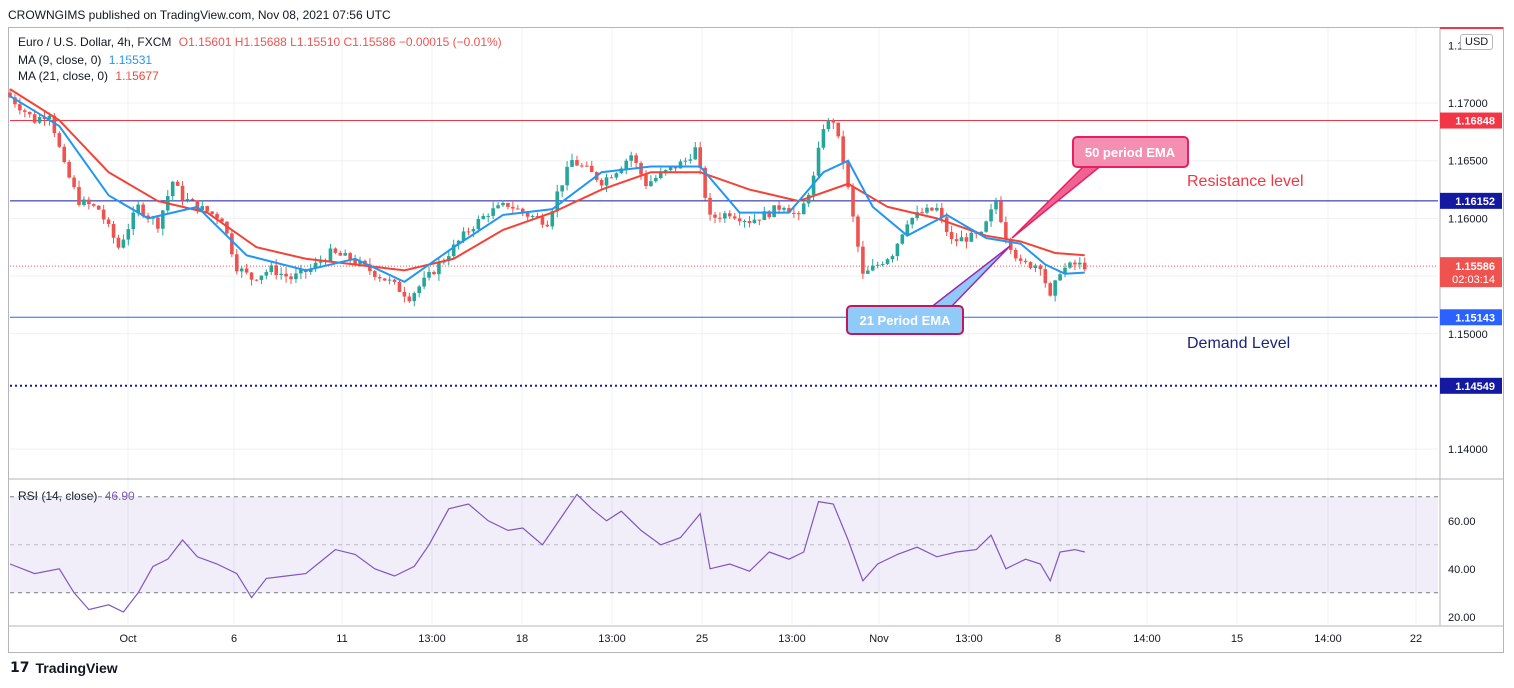  What do you see at coordinates (1462, 522) in the screenshot?
I see `rsi-tick-label: 60.00` at bounding box center [1462, 522].